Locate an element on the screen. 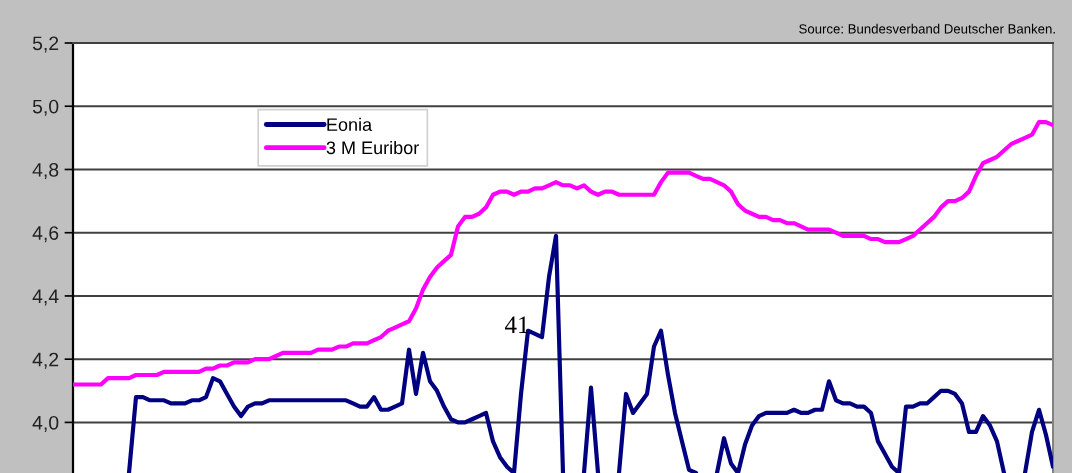 The height and width of the screenshot is (473, 1072). source-note: Source: Bundesverband Deutscher Banken. is located at coordinates (927, 28).